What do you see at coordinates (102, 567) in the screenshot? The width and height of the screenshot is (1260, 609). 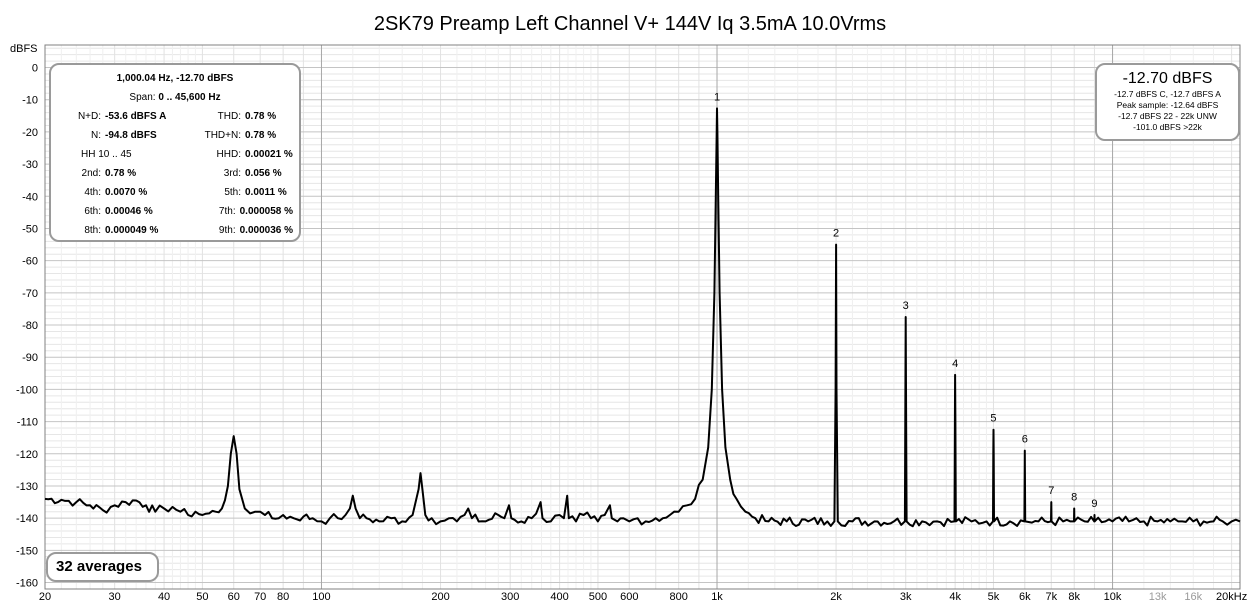 I see `averages-badge: 32 averages` at bounding box center [102, 567].